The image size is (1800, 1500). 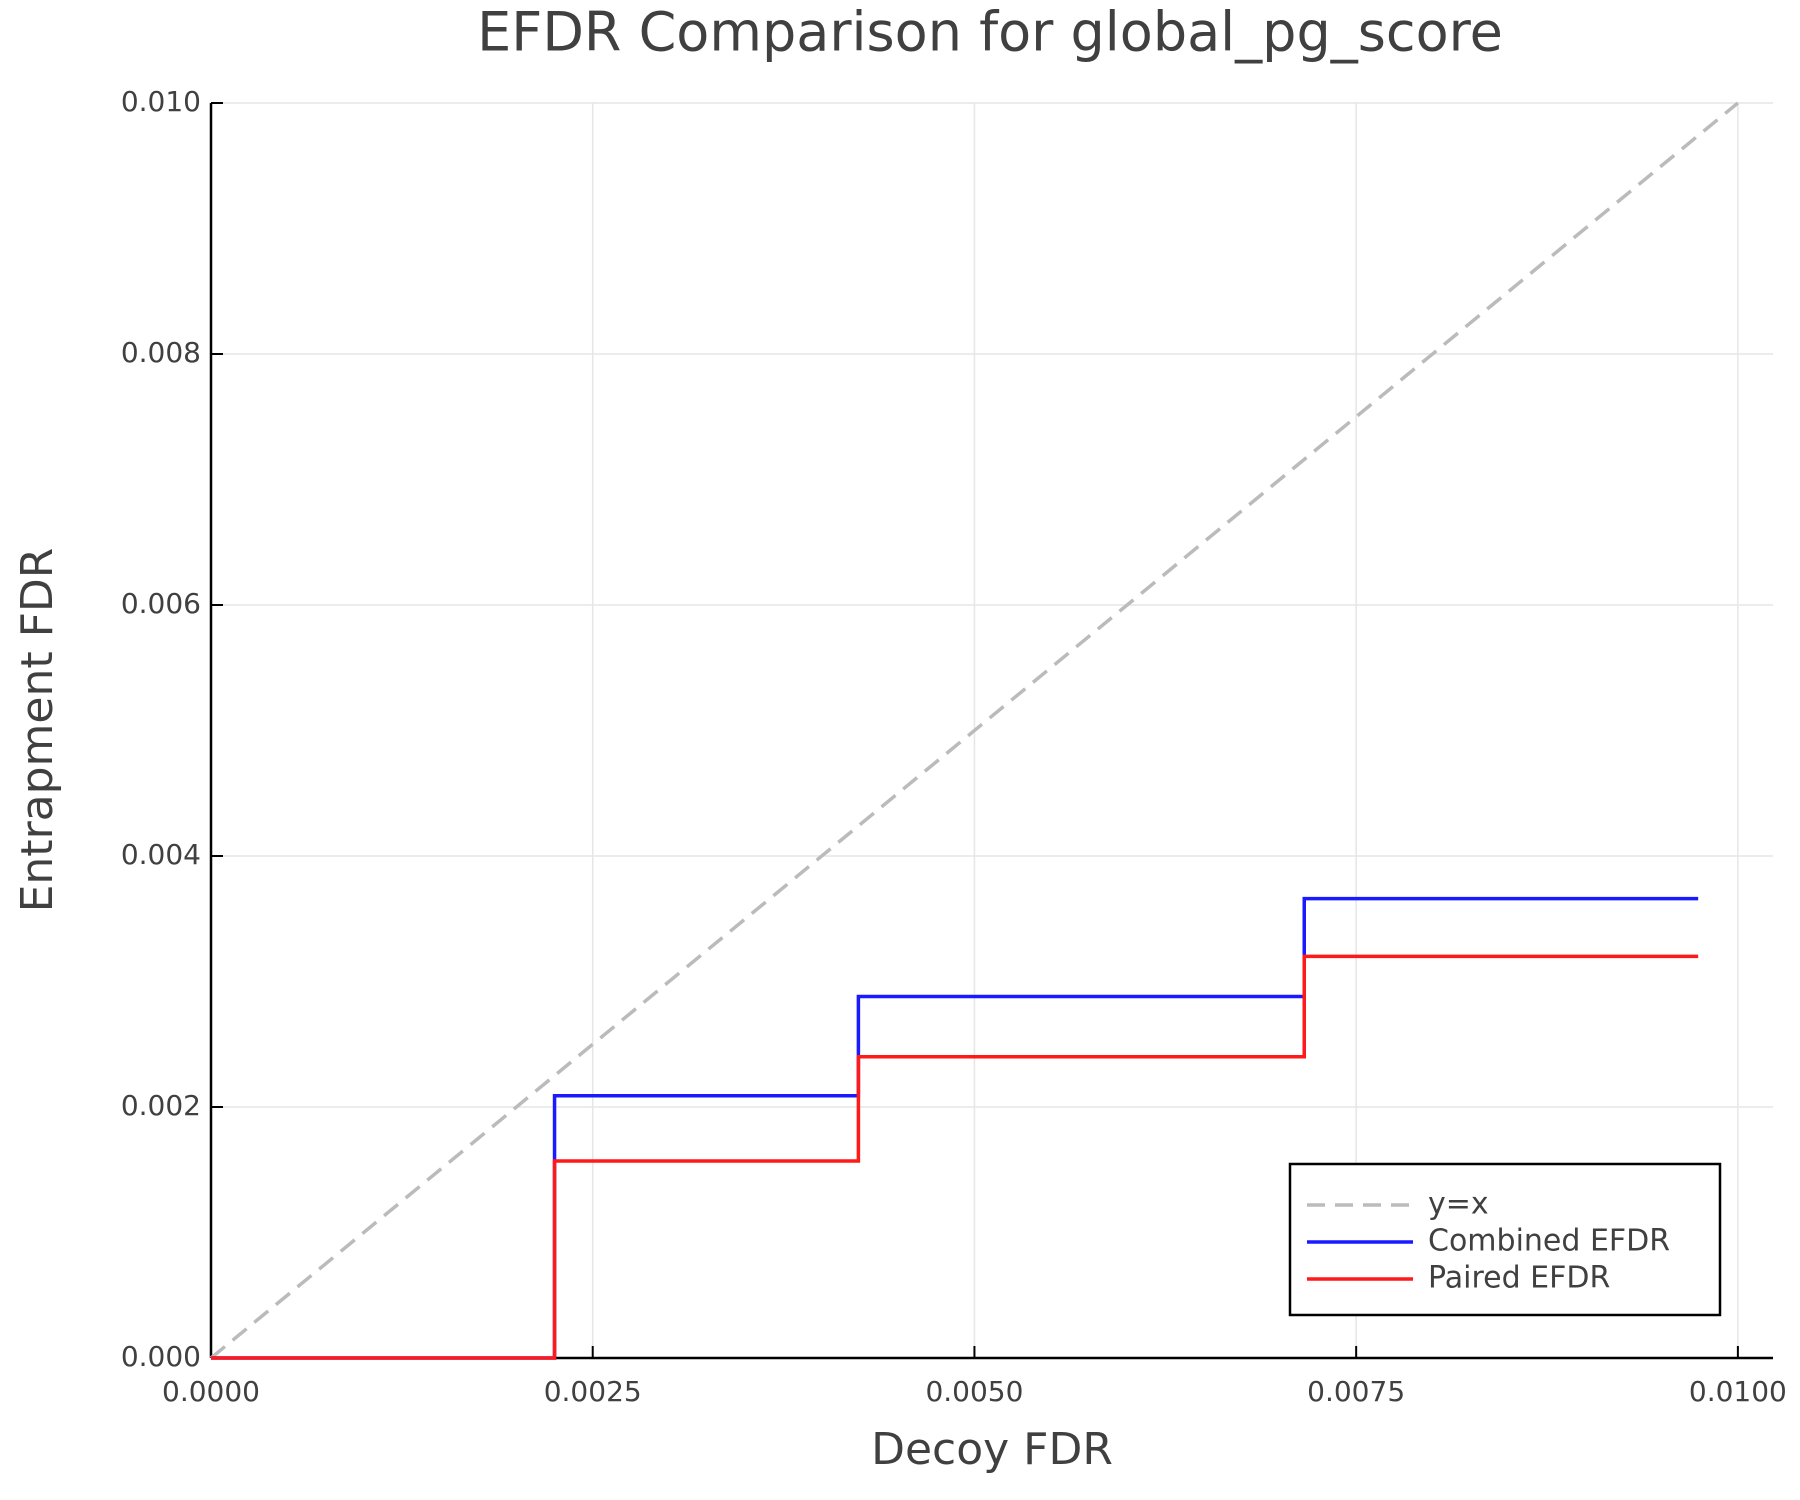 What do you see at coordinates (1356, 1391) in the screenshot?
I see `x-tick-label: 0.0075` at bounding box center [1356, 1391].